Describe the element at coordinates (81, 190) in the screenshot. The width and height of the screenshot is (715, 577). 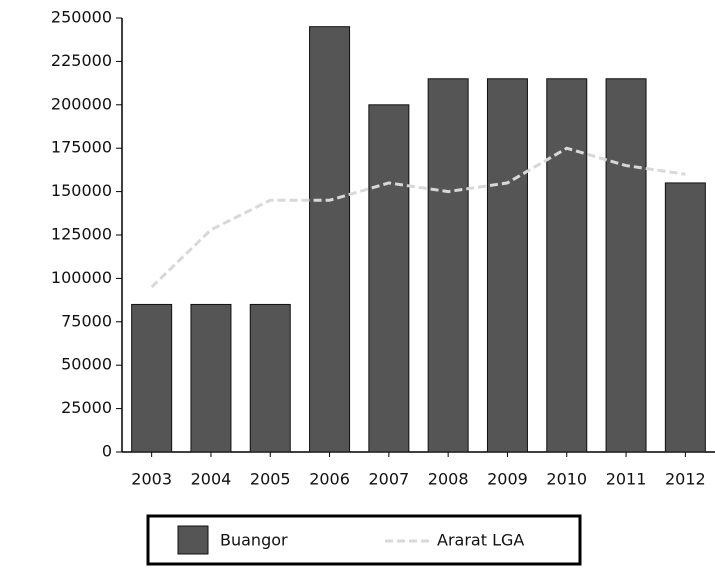
I see `y-tick-label: 150000` at that location.